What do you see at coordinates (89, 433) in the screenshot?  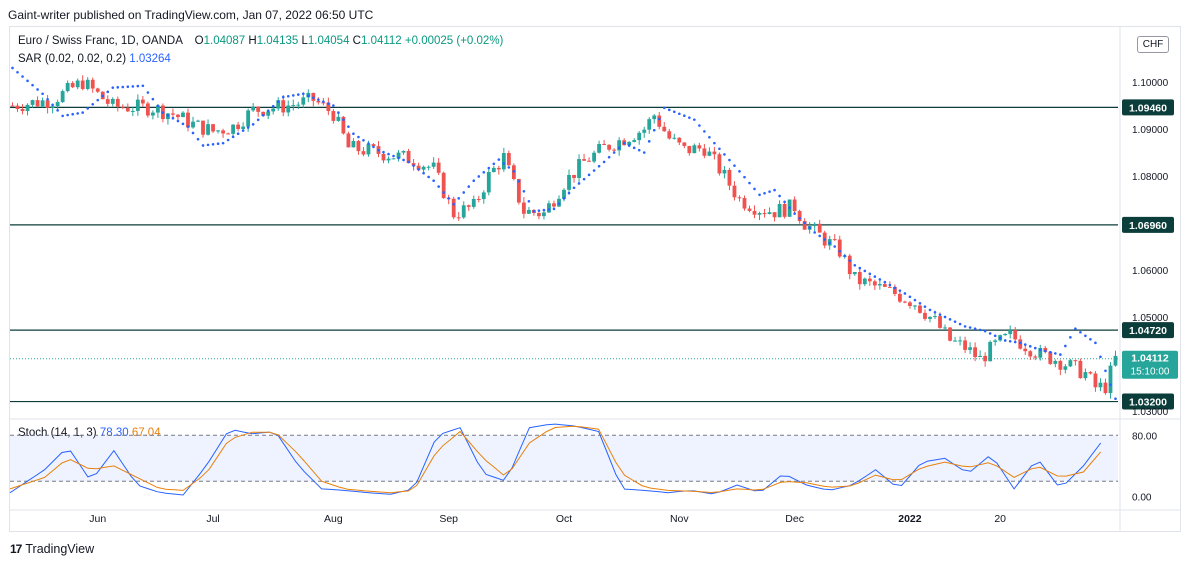 I see `stoch-legend: Stoch (14, 1, 3) 78.30 67.04` at bounding box center [89, 433].